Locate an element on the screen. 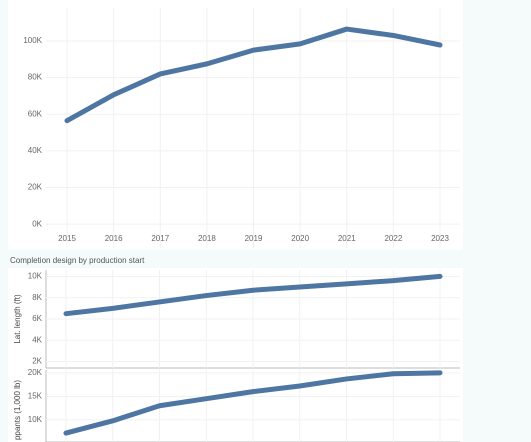  section-title: Completion design by production start is located at coordinates (77, 260).